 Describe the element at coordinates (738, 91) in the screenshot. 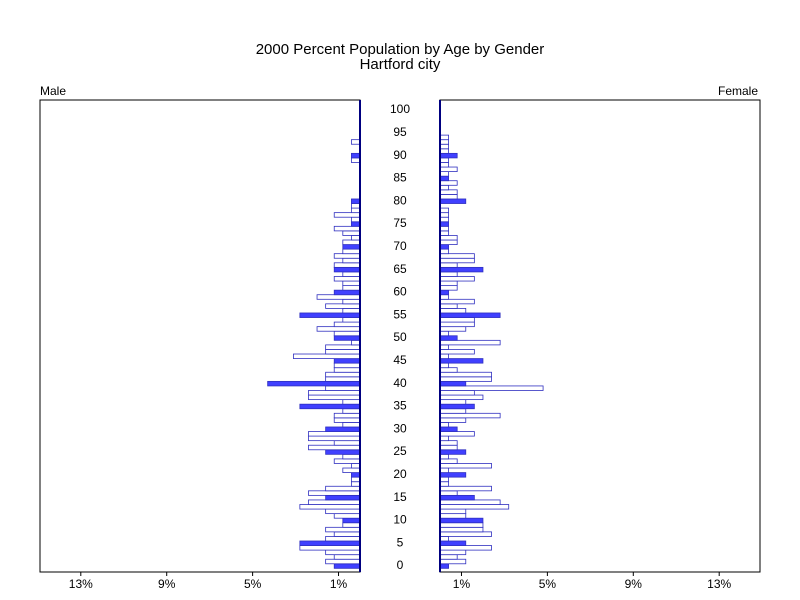

I see `series-label: Female` at that location.